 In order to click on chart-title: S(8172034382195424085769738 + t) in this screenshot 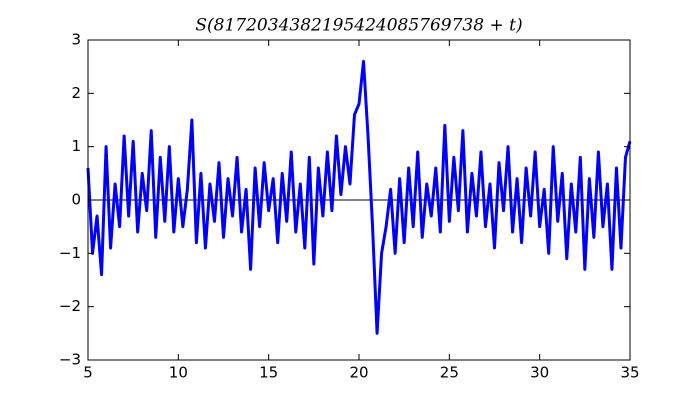, I will do `click(358, 26)`.